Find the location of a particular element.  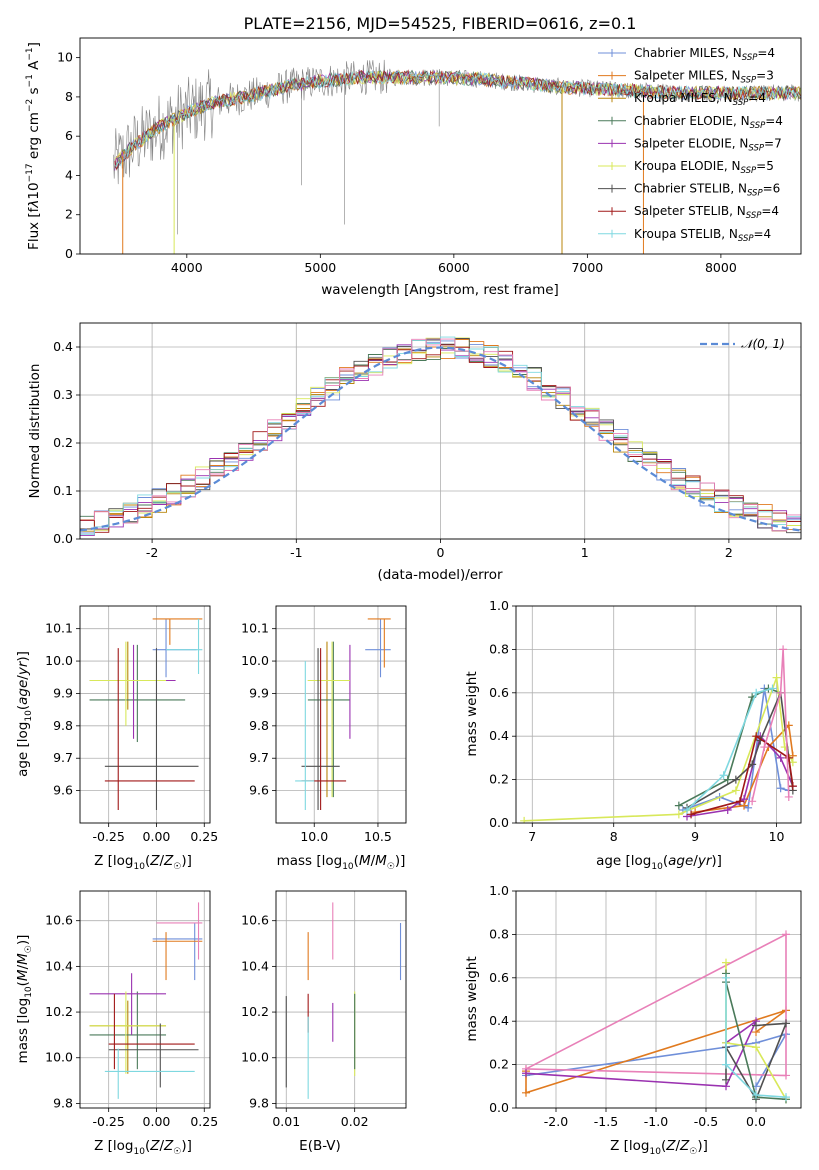

mass_age-ytick-label: 10.1 is located at coordinates (255, 628).